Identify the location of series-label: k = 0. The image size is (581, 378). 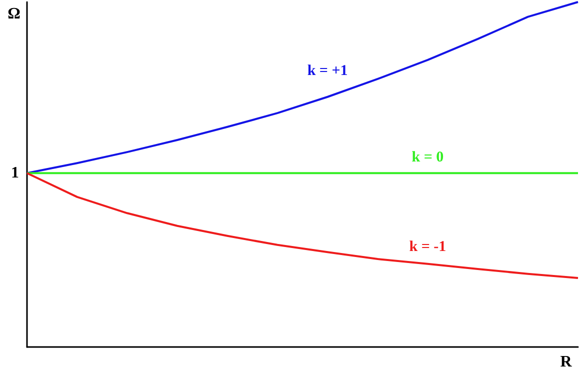
(428, 157).